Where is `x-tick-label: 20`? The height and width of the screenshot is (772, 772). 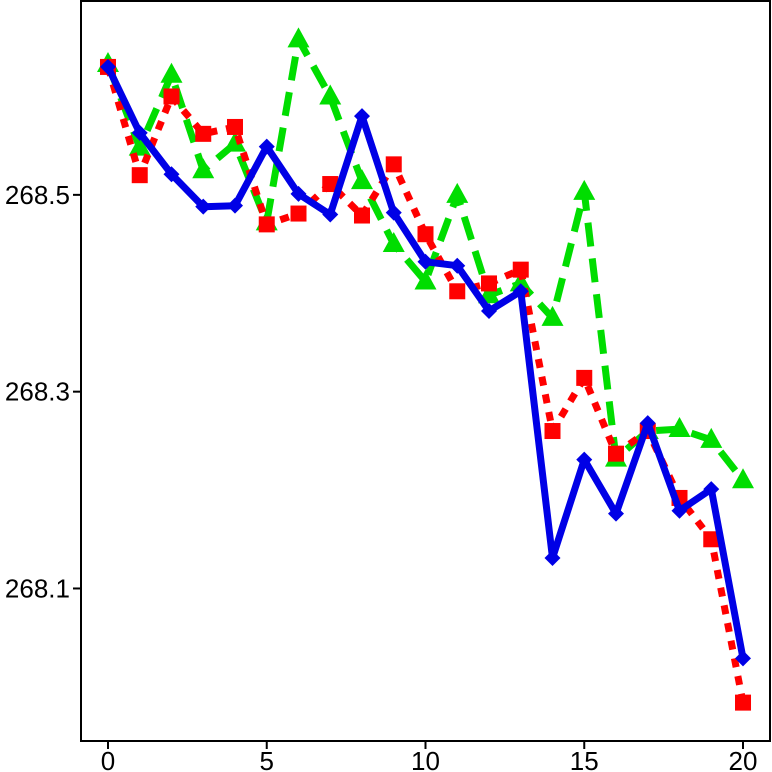 x-tick-label: 20 is located at coordinates (743, 759).